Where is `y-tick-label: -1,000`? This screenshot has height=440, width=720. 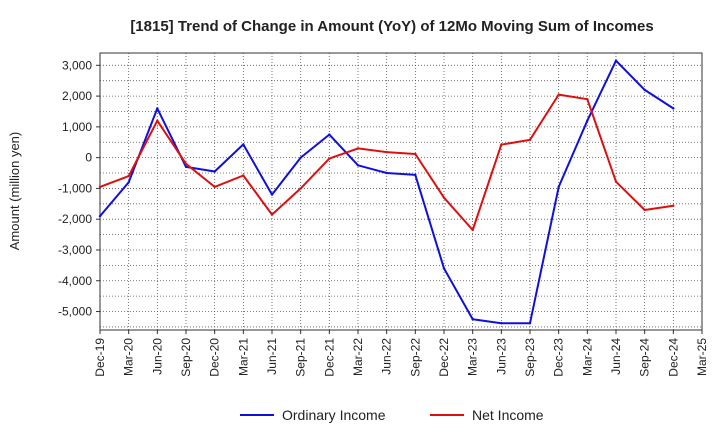
y-tick-label: -1,000 is located at coordinates (75, 188).